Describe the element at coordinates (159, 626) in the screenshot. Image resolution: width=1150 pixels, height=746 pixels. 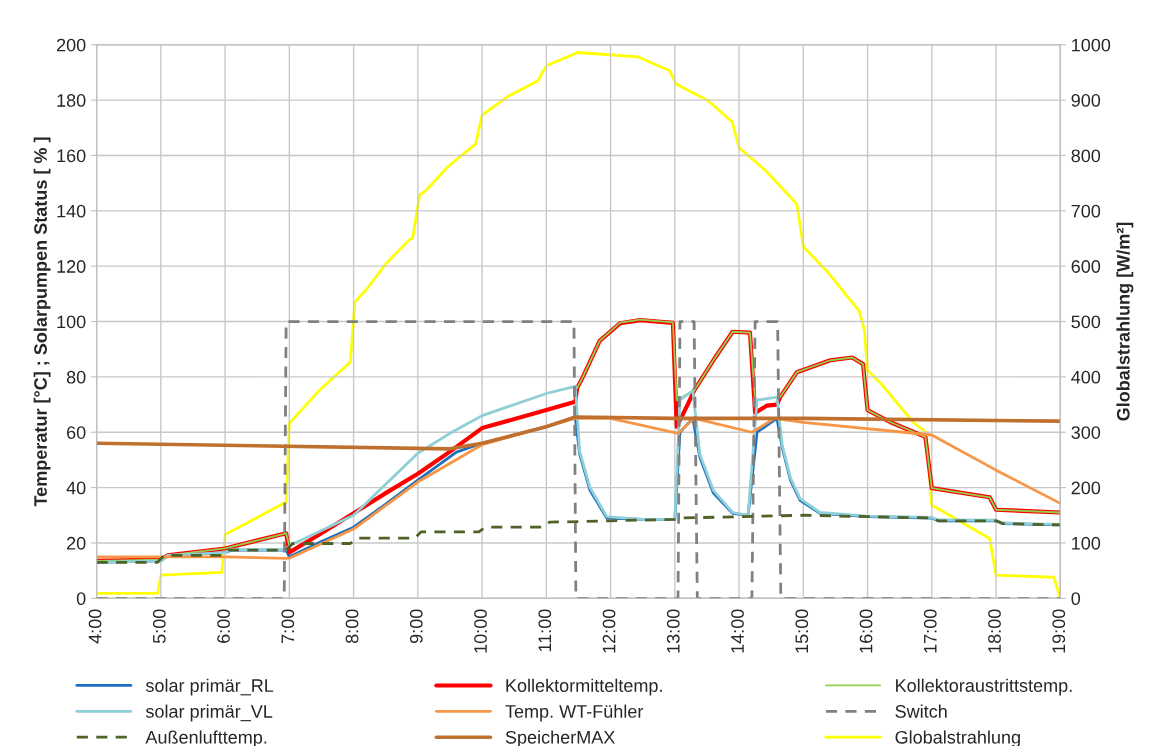
I see `x-tick-label: 5:00` at that location.